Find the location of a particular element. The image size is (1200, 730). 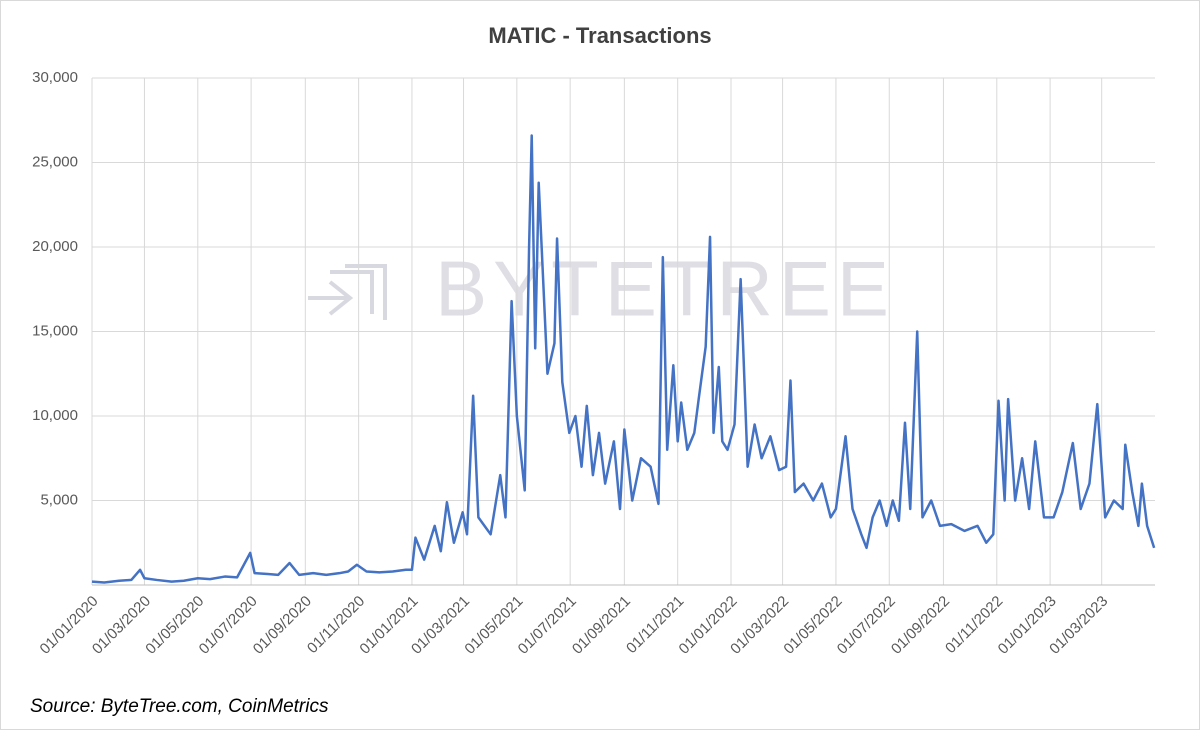

y-tick-label: 5,000 is located at coordinates (59, 499).